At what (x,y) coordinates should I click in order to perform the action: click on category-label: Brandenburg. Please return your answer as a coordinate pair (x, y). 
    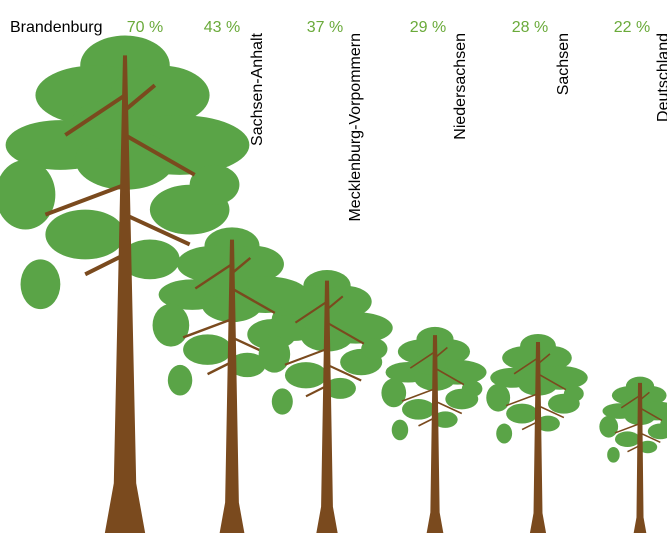
    Looking at the image, I should click on (56, 27).